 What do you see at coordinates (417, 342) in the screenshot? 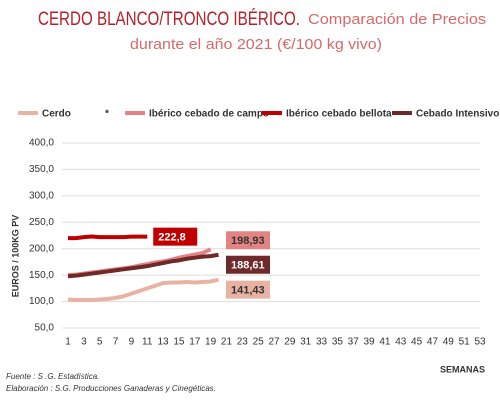
I see `x-tick-label: 45` at bounding box center [417, 342].